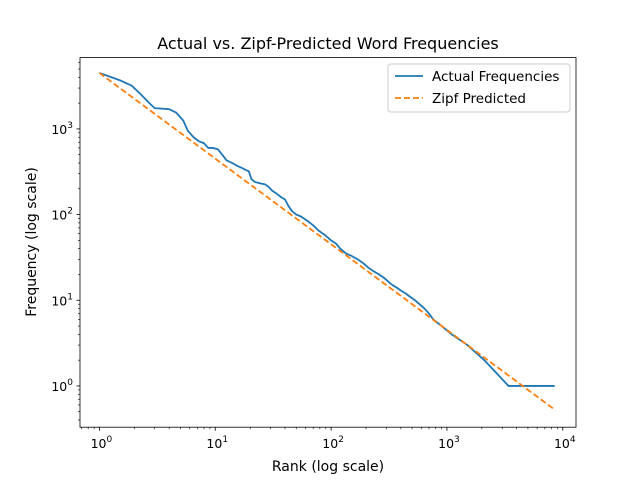  What do you see at coordinates (479, 99) in the screenshot?
I see `legend-label-zipf: Zipf Predicted` at bounding box center [479, 99].